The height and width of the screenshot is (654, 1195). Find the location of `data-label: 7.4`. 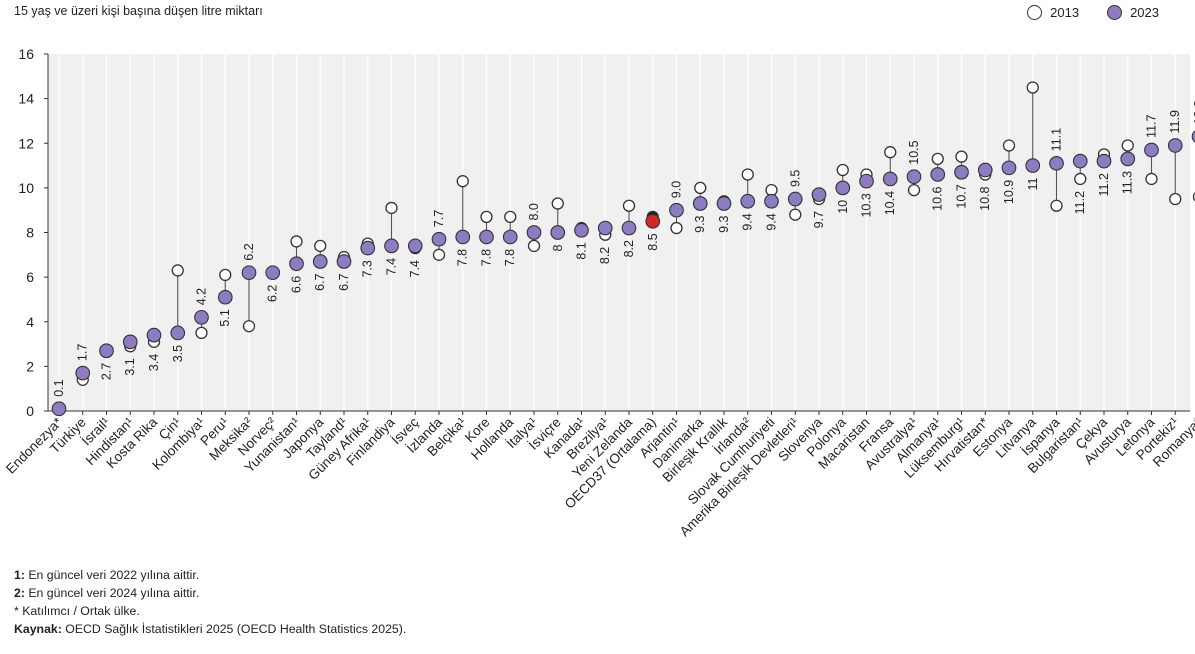

data-label: 7.4 is located at coordinates (415, 268).